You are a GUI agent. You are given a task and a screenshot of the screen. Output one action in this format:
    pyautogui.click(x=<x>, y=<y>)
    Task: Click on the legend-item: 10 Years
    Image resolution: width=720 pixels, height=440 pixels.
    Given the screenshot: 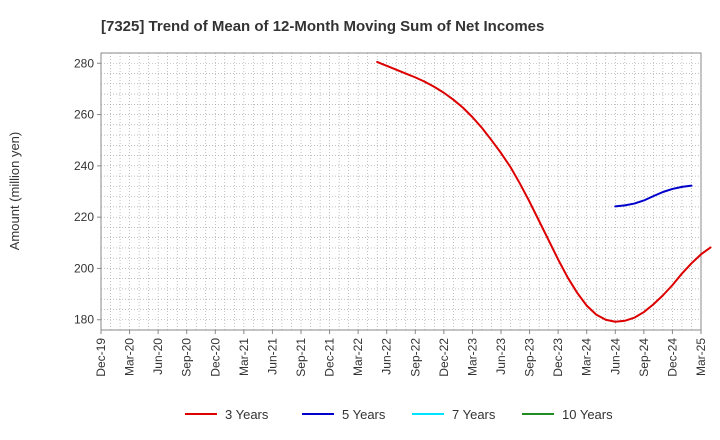 What is the action you would take?
    pyautogui.click(x=567, y=414)
    